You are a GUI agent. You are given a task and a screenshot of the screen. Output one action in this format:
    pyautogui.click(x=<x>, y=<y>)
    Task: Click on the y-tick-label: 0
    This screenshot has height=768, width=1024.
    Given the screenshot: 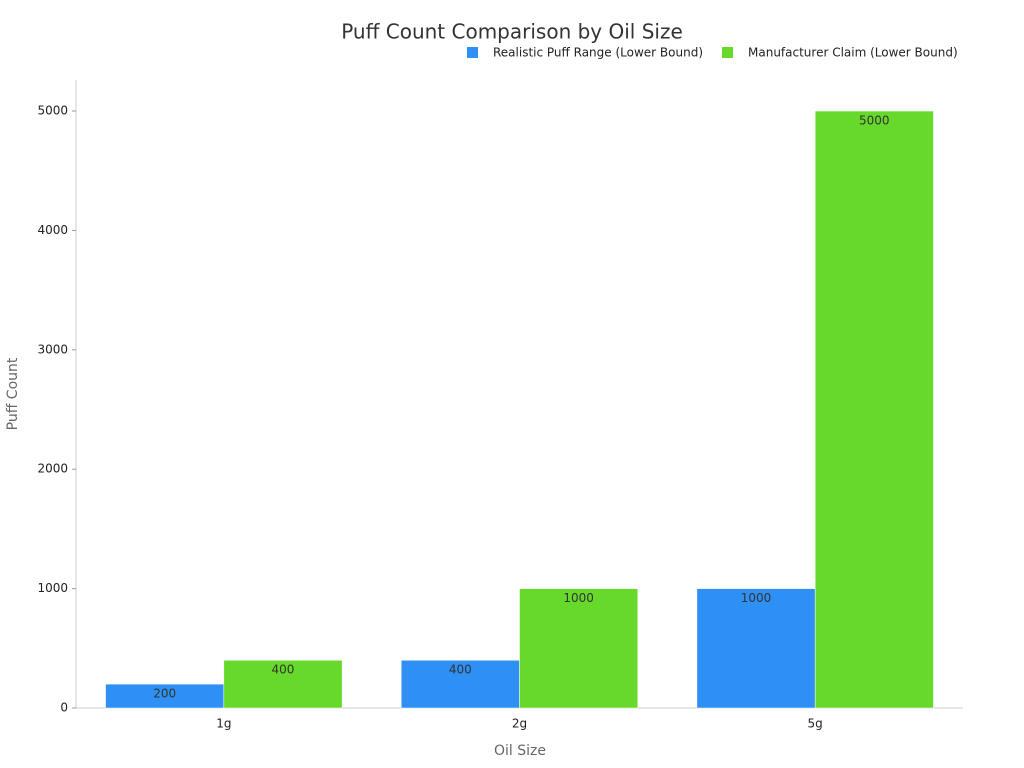 What is the action you would take?
    pyautogui.click(x=64, y=708)
    